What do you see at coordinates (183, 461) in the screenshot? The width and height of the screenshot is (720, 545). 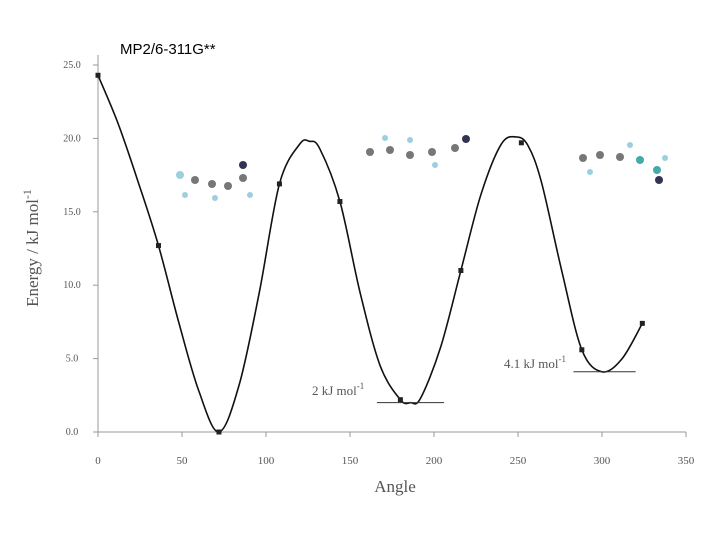 I see `x-tick-label: 50` at bounding box center [183, 461].